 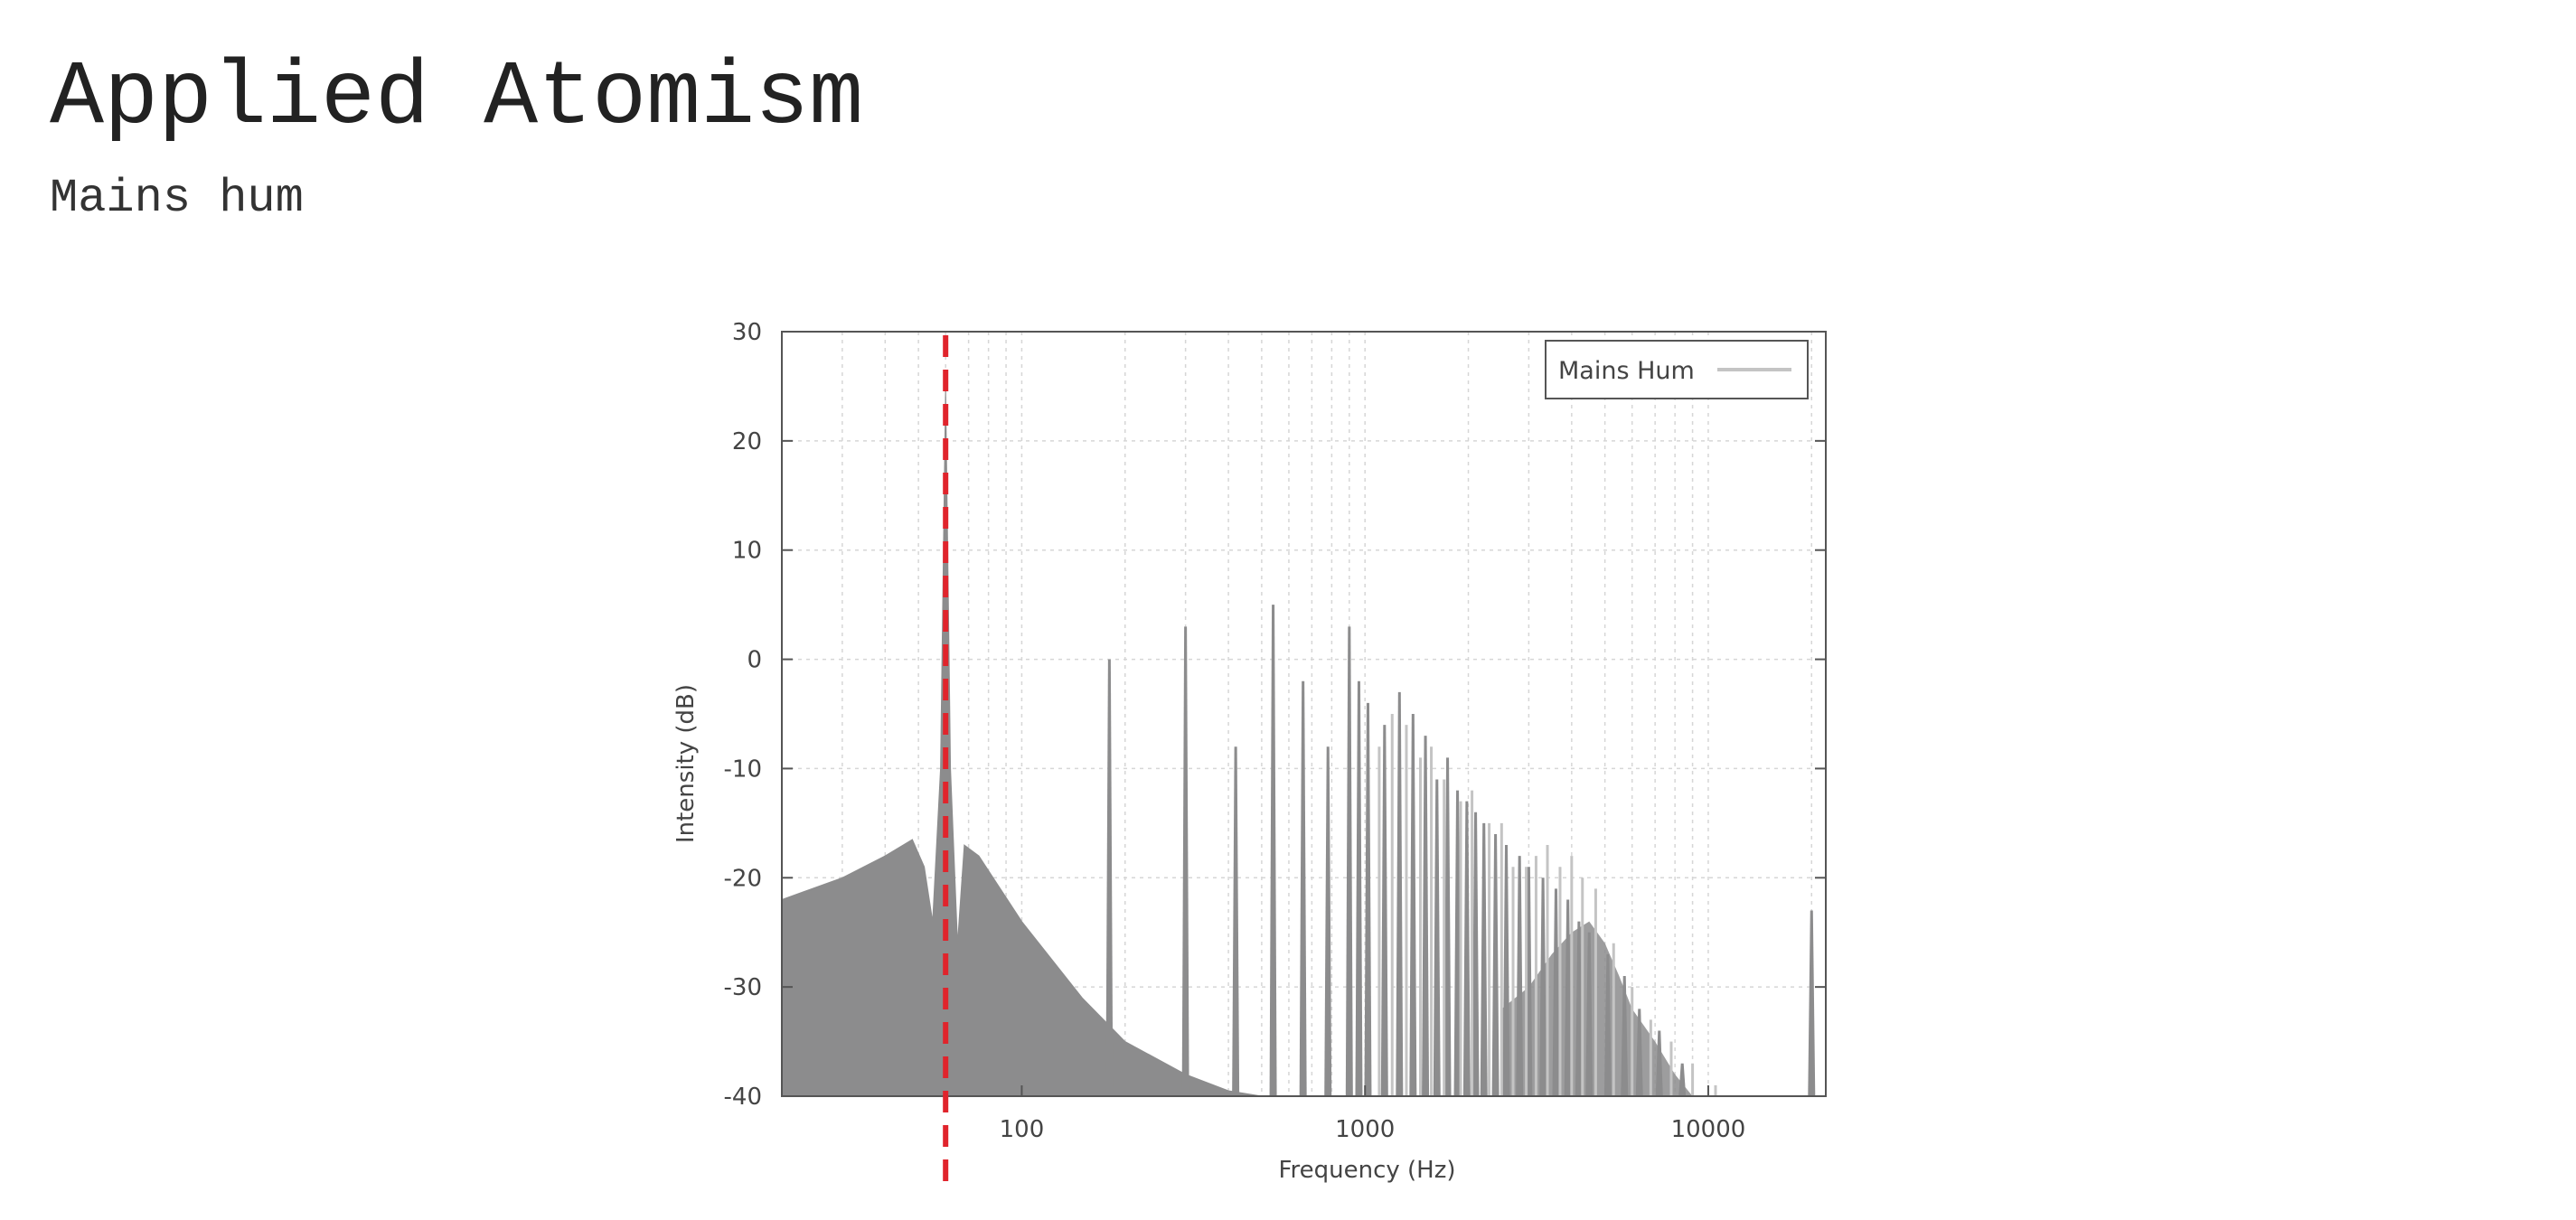 What do you see at coordinates (747, 441) in the screenshot?
I see `y-tick-label: 20` at bounding box center [747, 441].